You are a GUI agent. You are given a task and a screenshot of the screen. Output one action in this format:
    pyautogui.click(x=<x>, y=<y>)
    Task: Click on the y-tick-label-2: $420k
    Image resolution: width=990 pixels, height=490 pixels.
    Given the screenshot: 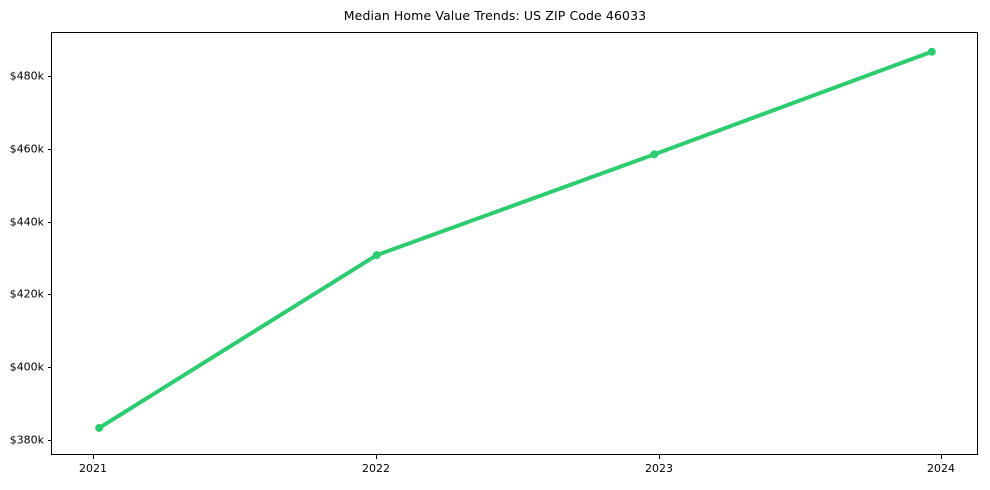 What is the action you would take?
    pyautogui.click(x=26, y=294)
    